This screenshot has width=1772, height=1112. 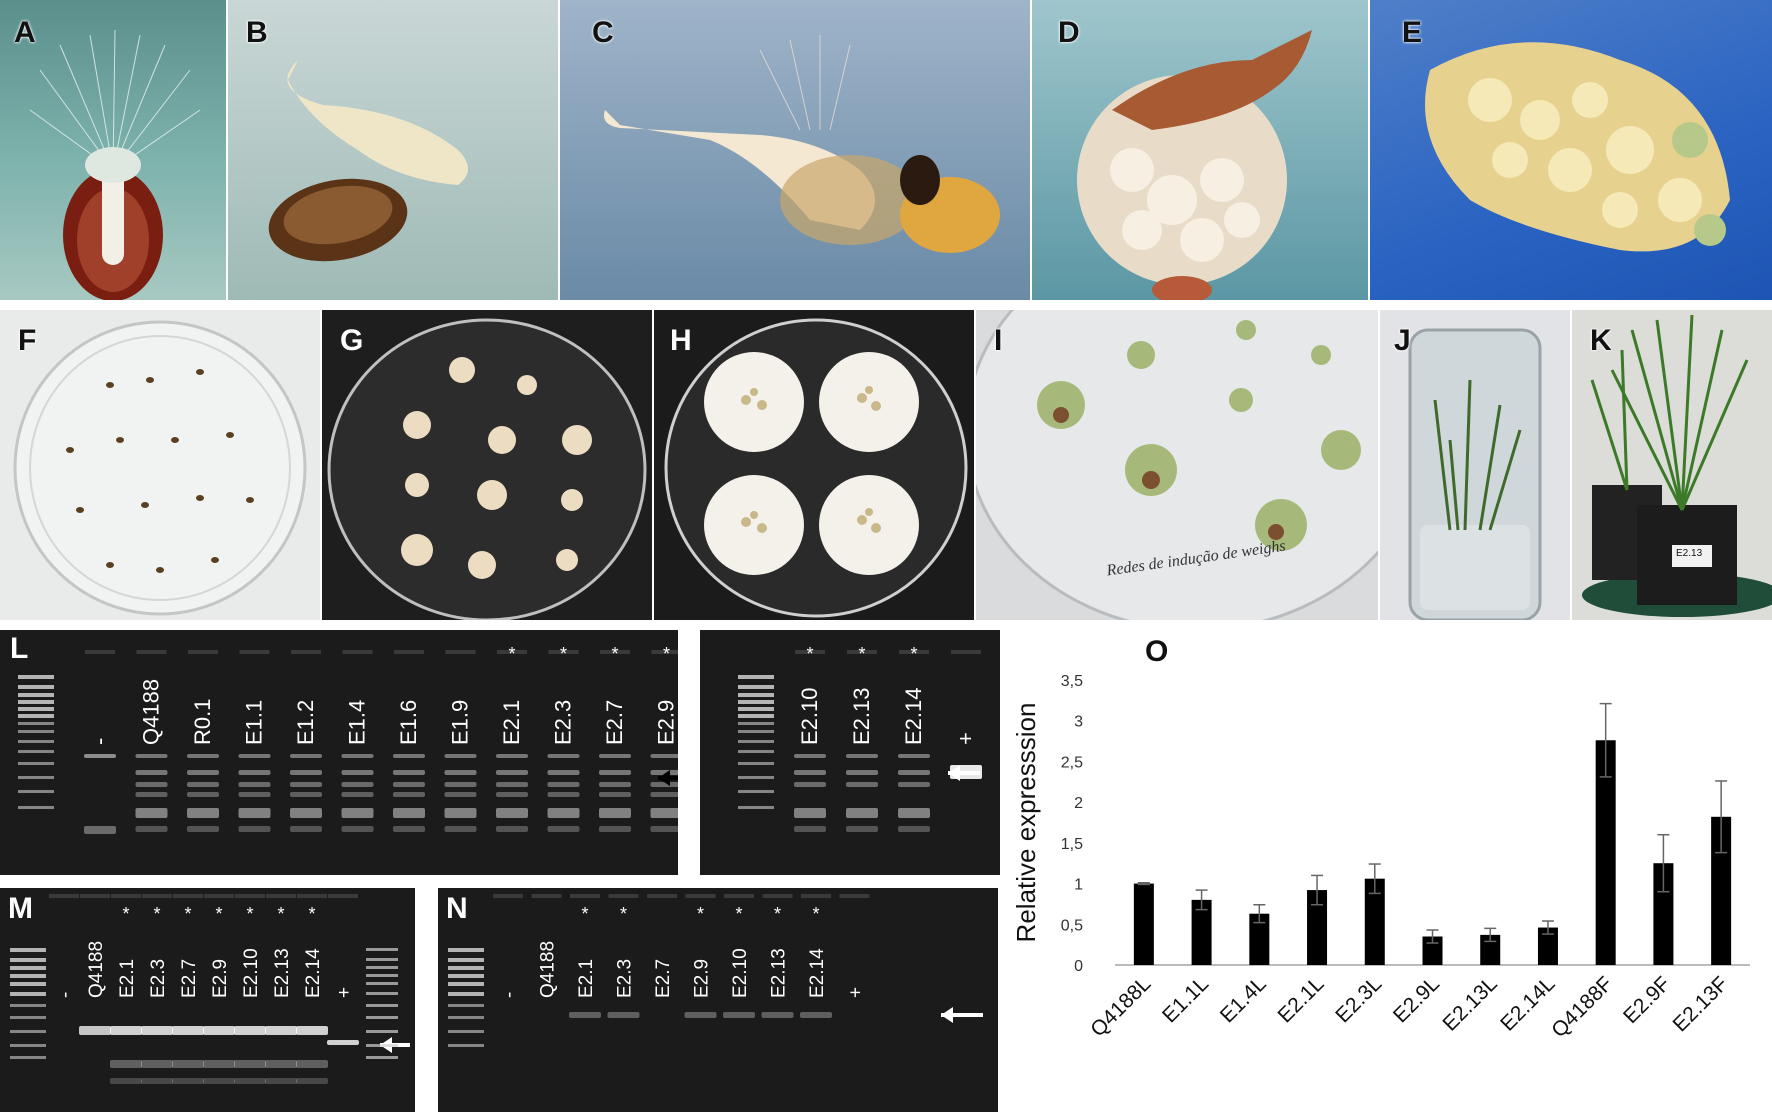 What do you see at coordinates (1200, 150) in the screenshot?
I see `panel-d: D` at bounding box center [1200, 150].